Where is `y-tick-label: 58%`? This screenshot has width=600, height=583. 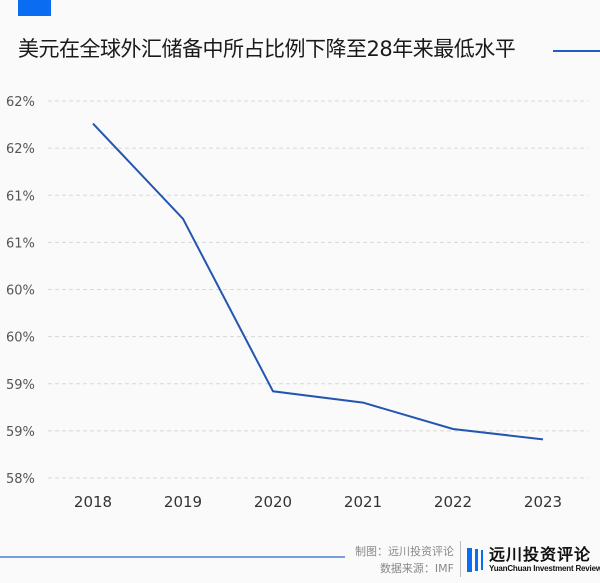 y-tick-label: 58% is located at coordinates (20, 479).